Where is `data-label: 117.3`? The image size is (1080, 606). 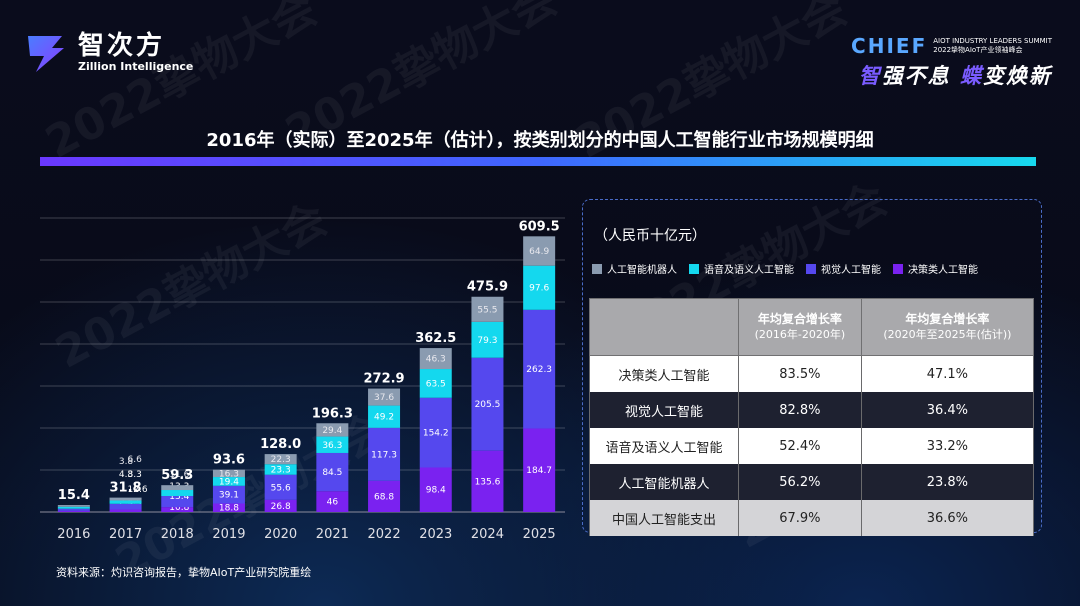
data-label: 117.3 is located at coordinates (384, 455).